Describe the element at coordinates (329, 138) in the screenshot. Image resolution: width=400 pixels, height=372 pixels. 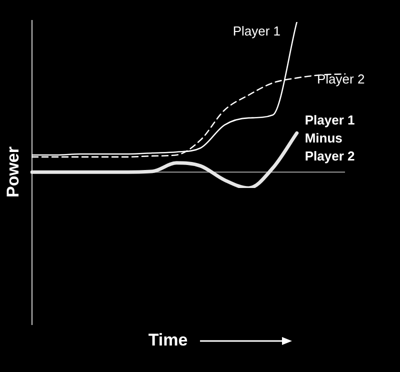
I see `series-label: Player 1 Minus Player 2` at that location.